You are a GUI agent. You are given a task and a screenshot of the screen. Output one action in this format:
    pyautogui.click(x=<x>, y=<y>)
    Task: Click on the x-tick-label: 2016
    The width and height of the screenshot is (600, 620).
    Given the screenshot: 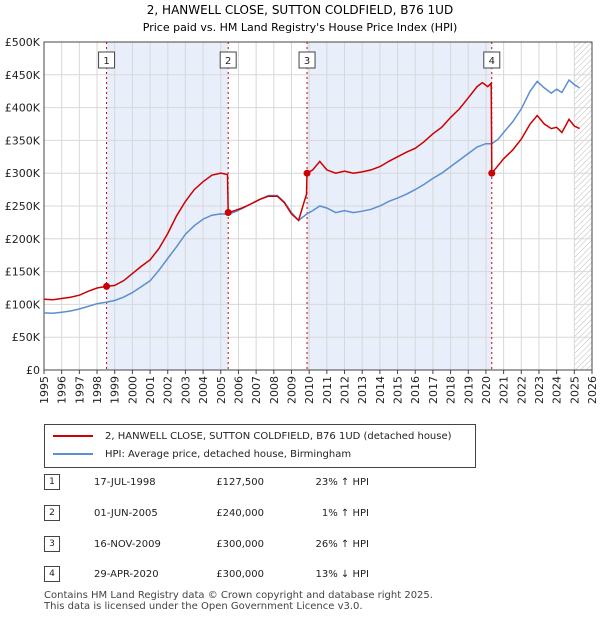 What is the action you would take?
    pyautogui.click(x=415, y=390)
    